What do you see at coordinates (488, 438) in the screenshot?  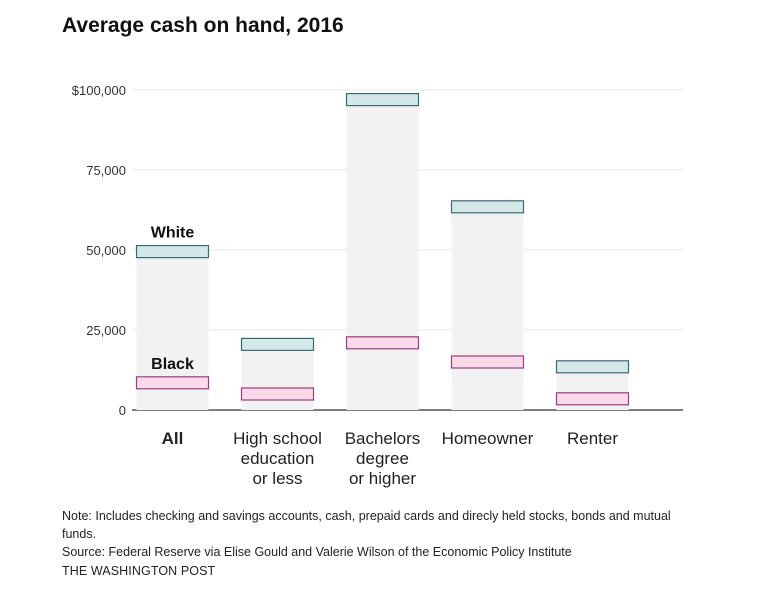 I see `category-label: Homeowner` at bounding box center [488, 438].